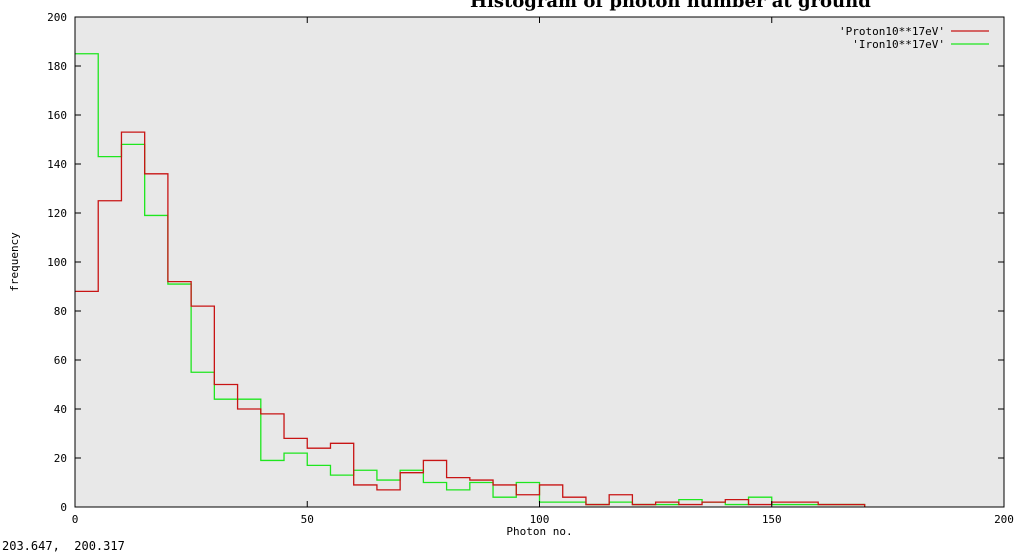 The image size is (1027, 556). Describe the element at coordinates (772, 519) in the screenshot. I see `x-tick-label: 150` at that location.